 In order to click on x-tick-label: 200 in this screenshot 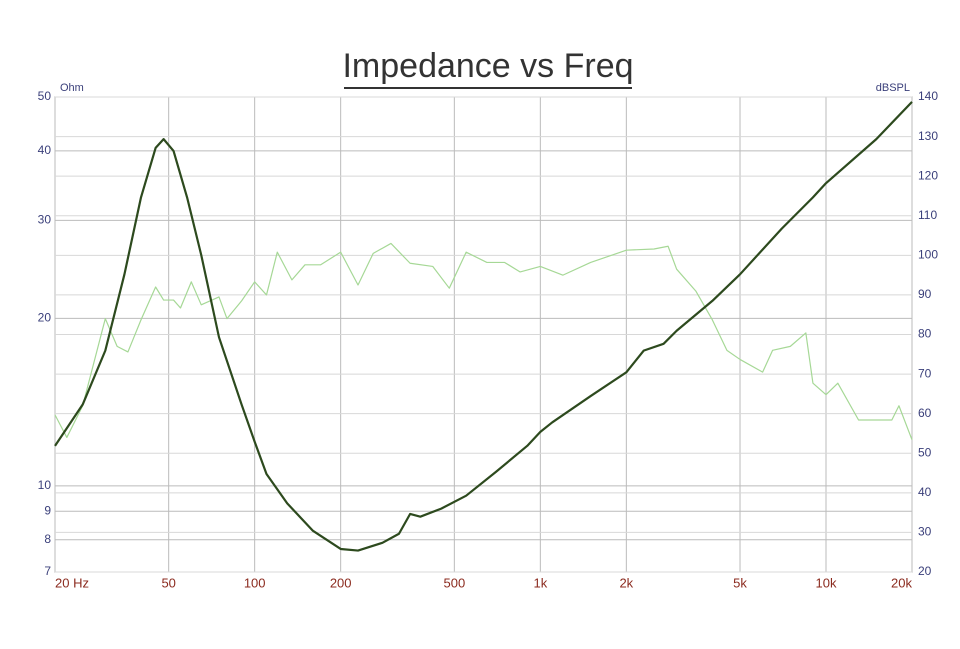, I will do `click(341, 582)`.